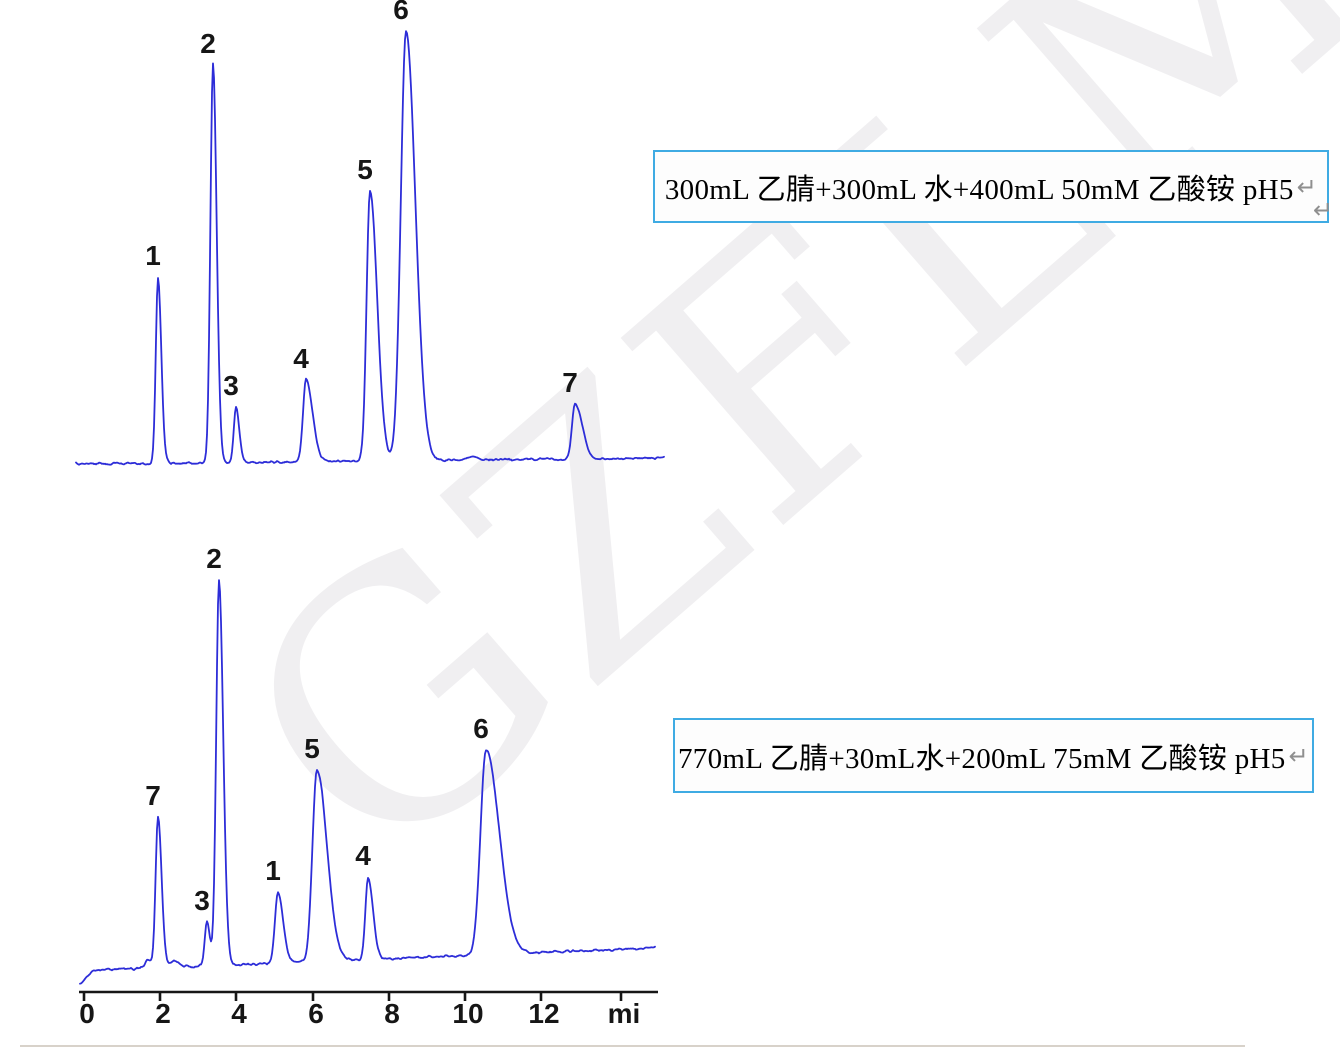 Image resolution: width=1340 pixels, height=1052 pixels. I want to click on axis-tick-label: 0, so click(87, 1013).